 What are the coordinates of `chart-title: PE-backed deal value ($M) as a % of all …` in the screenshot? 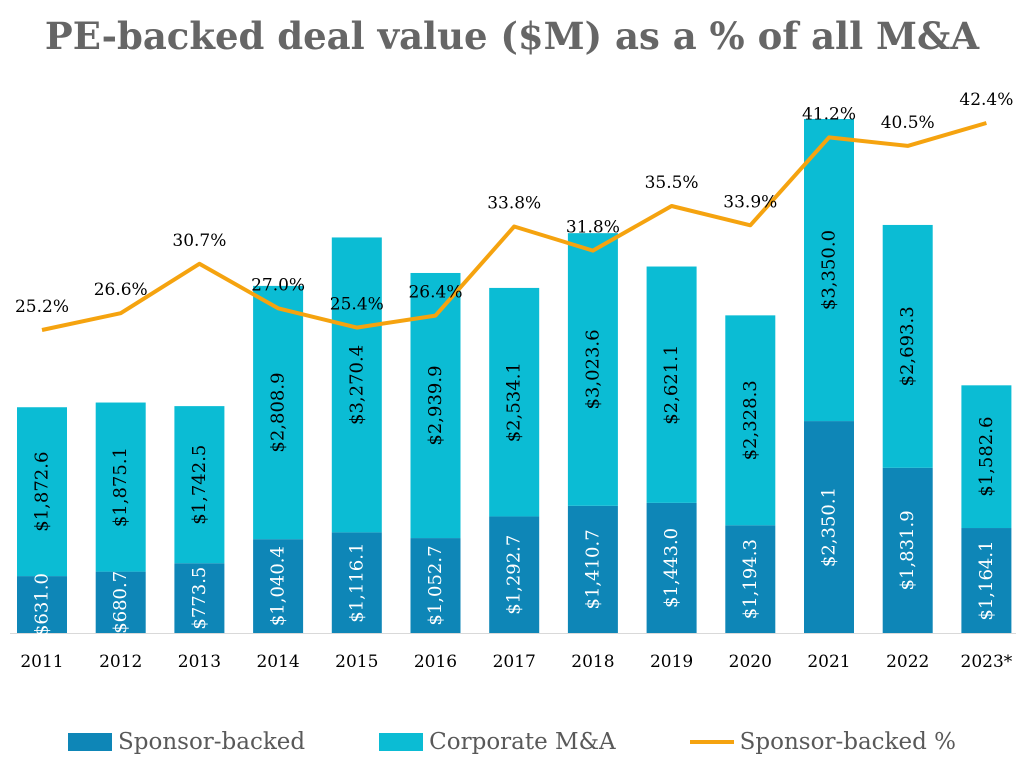 It's located at (512, 36).